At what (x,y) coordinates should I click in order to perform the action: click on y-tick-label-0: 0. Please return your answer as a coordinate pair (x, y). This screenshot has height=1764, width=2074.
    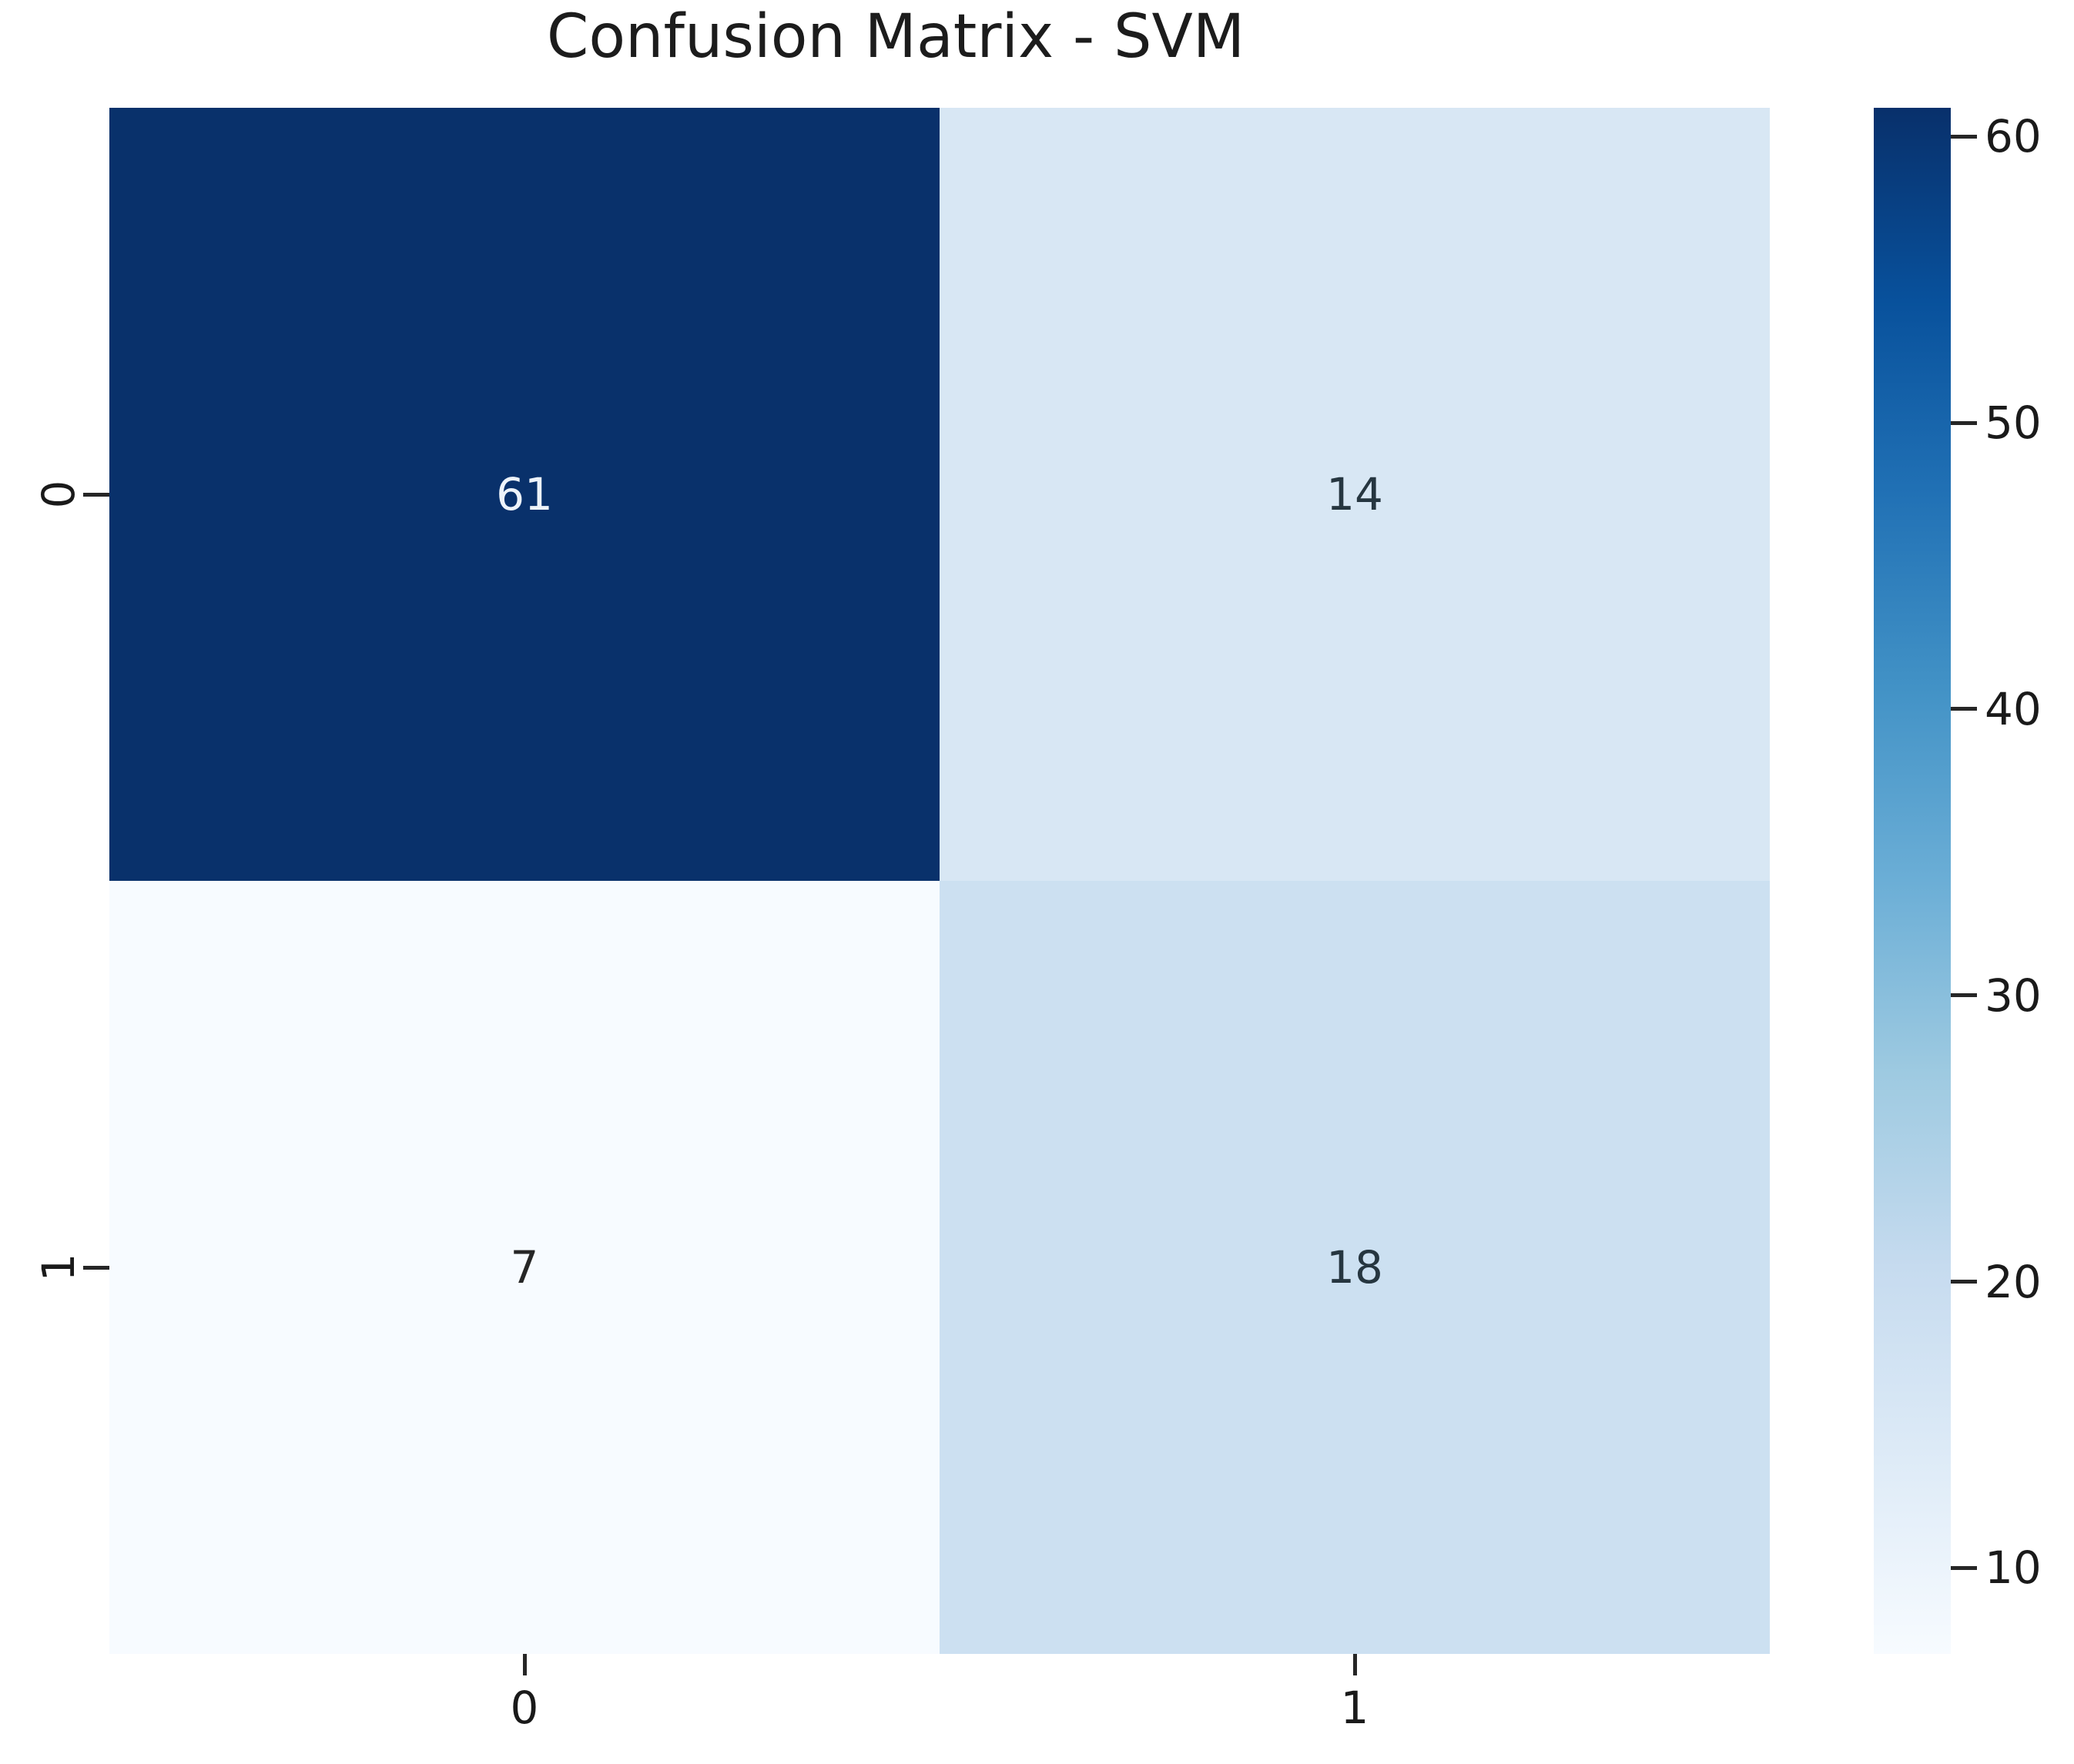
    Looking at the image, I should click on (58, 495).